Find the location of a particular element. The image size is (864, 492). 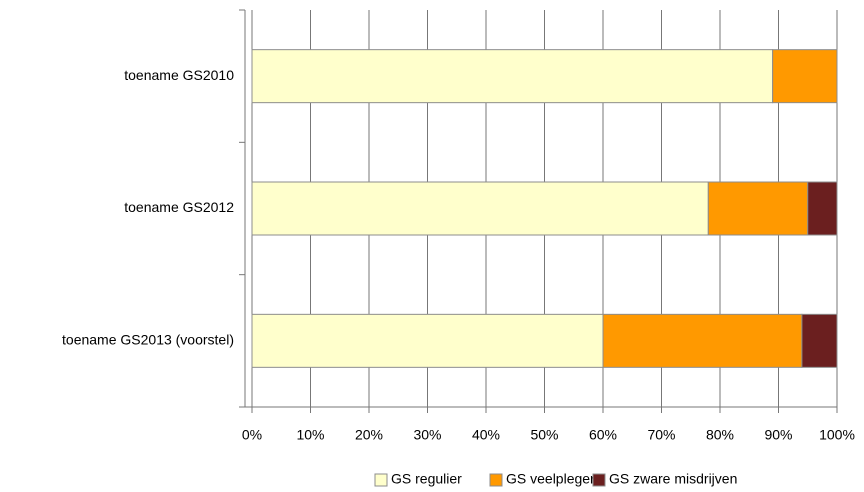

x-tick-label: 70% is located at coordinates (661, 435).